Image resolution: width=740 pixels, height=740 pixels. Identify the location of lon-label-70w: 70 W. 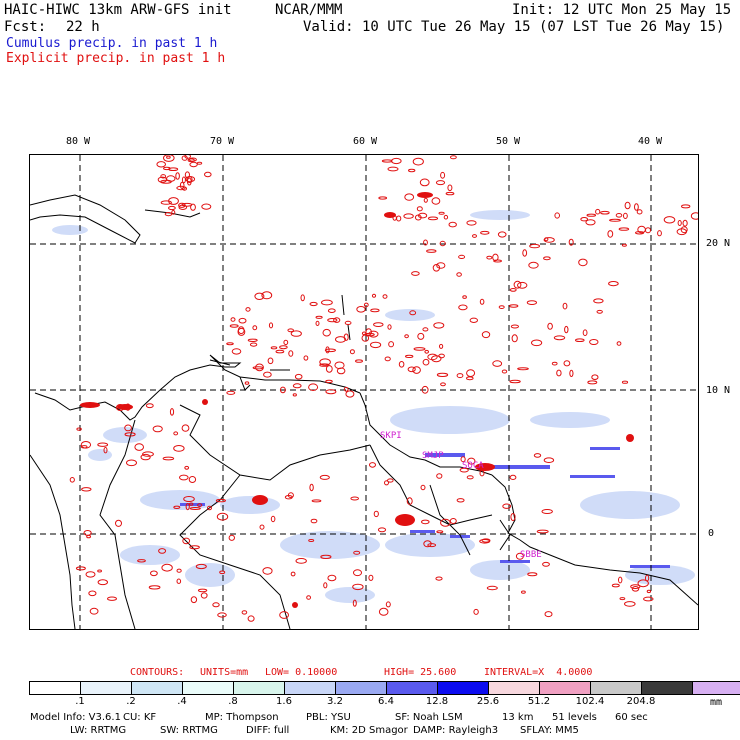
(222, 141).